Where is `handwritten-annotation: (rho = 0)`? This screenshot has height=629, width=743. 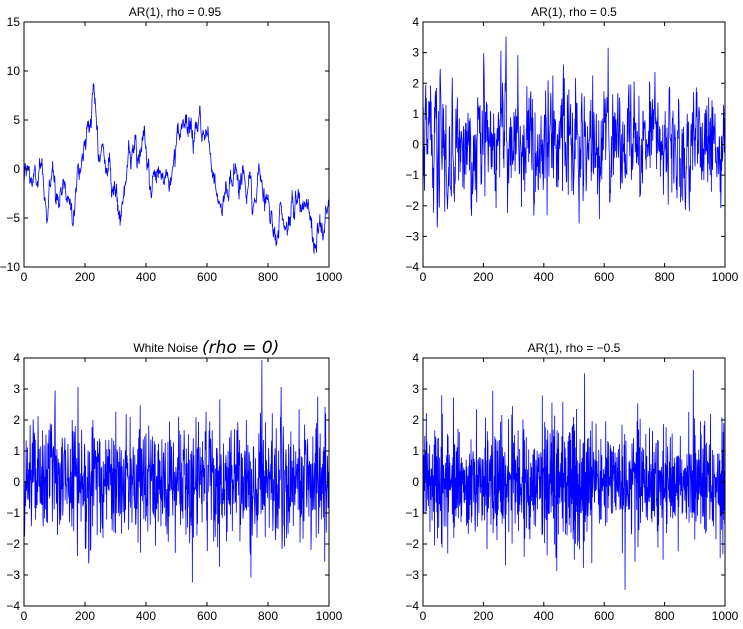
handwritten-annotation: (rho = 0) is located at coordinates (240, 348).